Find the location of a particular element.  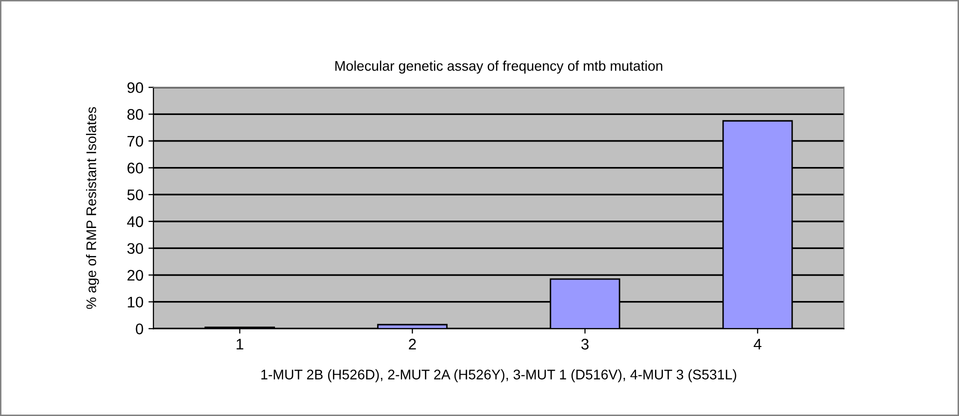

y-tick-label: 20 is located at coordinates (135, 275).